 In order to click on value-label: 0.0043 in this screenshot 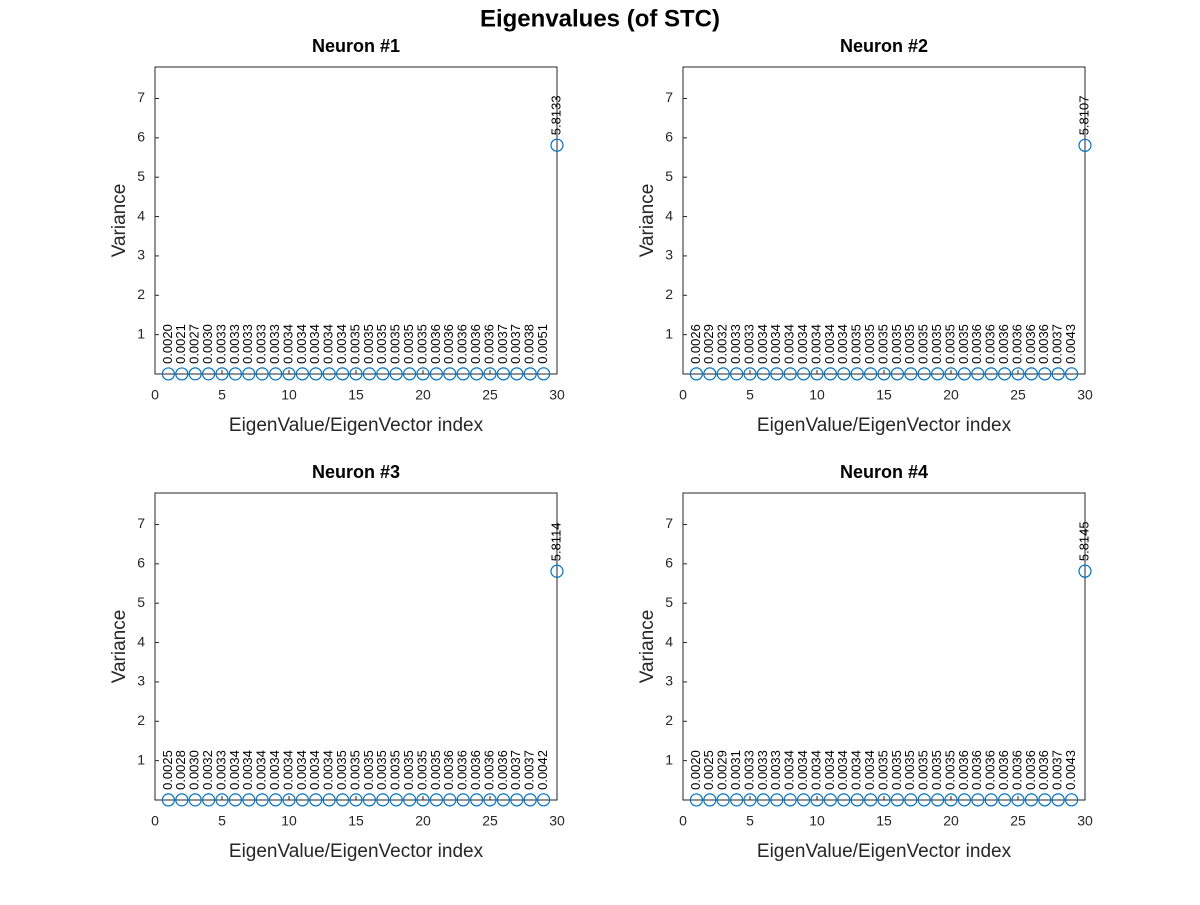, I will do `click(1070, 344)`.